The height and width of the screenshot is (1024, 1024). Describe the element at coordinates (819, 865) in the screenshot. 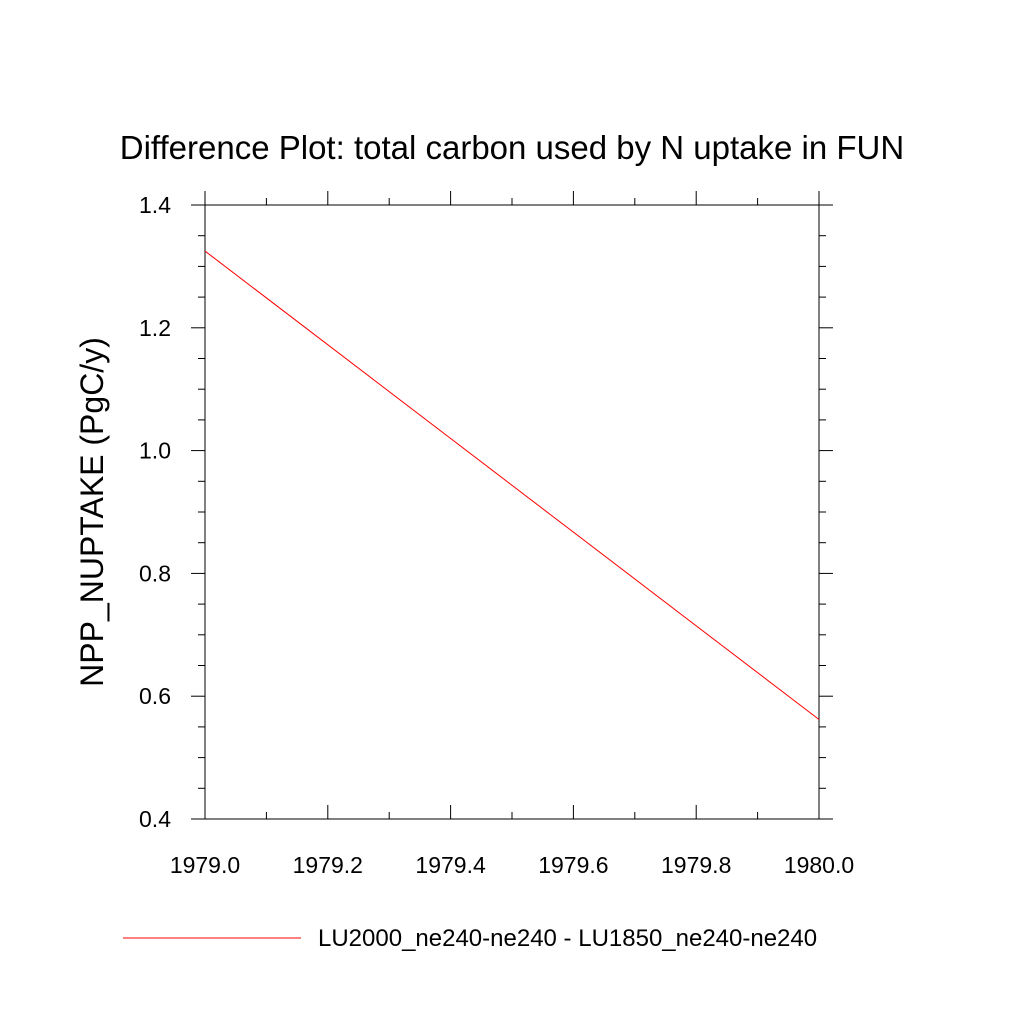

I see `x-tick-label: 1980.0` at that location.